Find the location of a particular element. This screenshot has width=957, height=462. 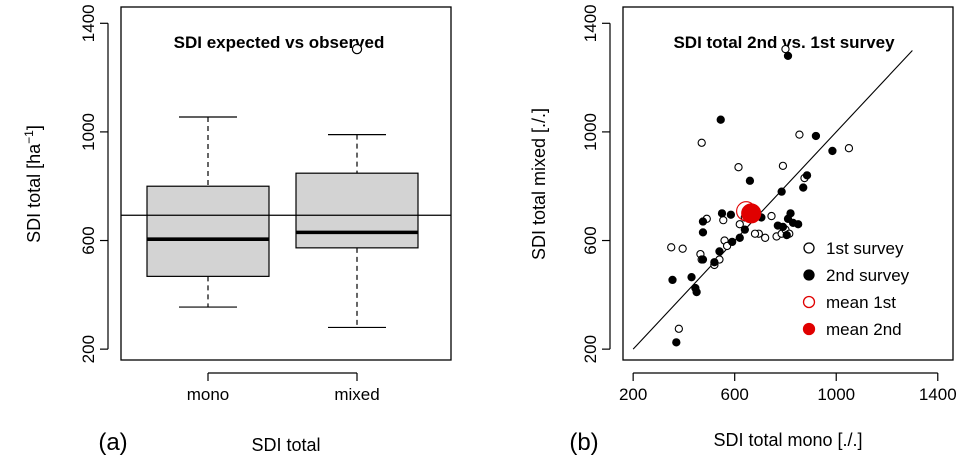

panel-label-a: (a) is located at coordinates (112, 442).